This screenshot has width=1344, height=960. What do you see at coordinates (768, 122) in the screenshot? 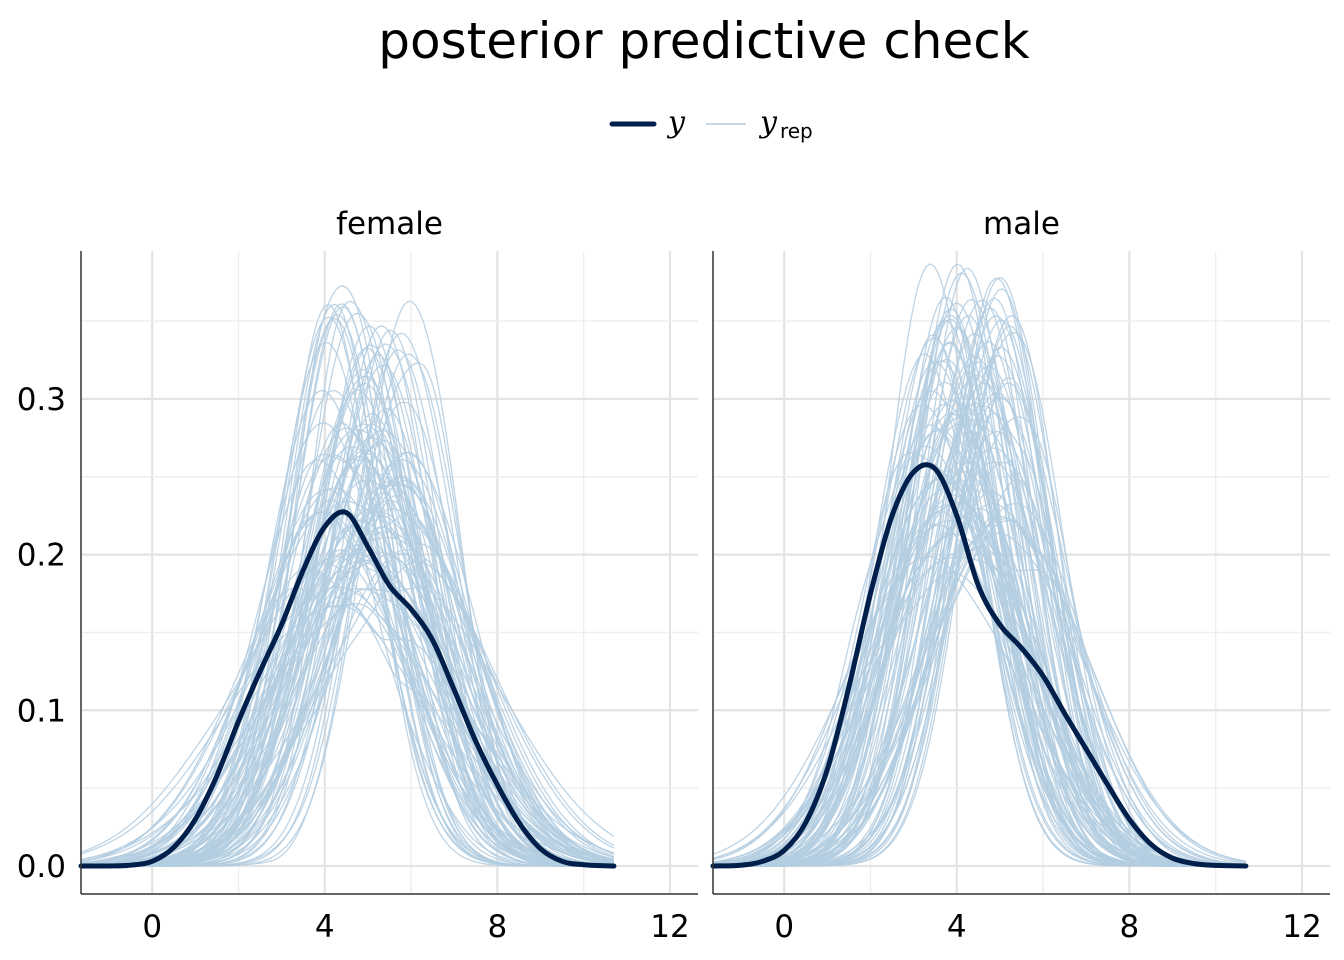
I see `legend-yrep-base: y` at bounding box center [768, 122].